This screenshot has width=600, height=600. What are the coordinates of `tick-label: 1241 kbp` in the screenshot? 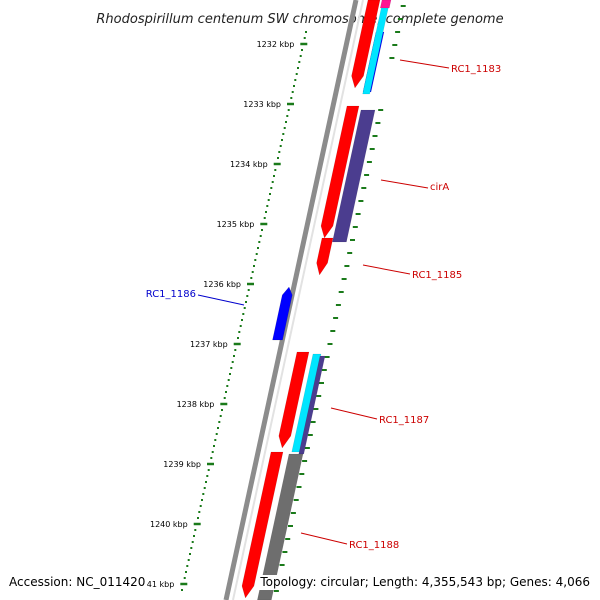 It's located at (156, 584).